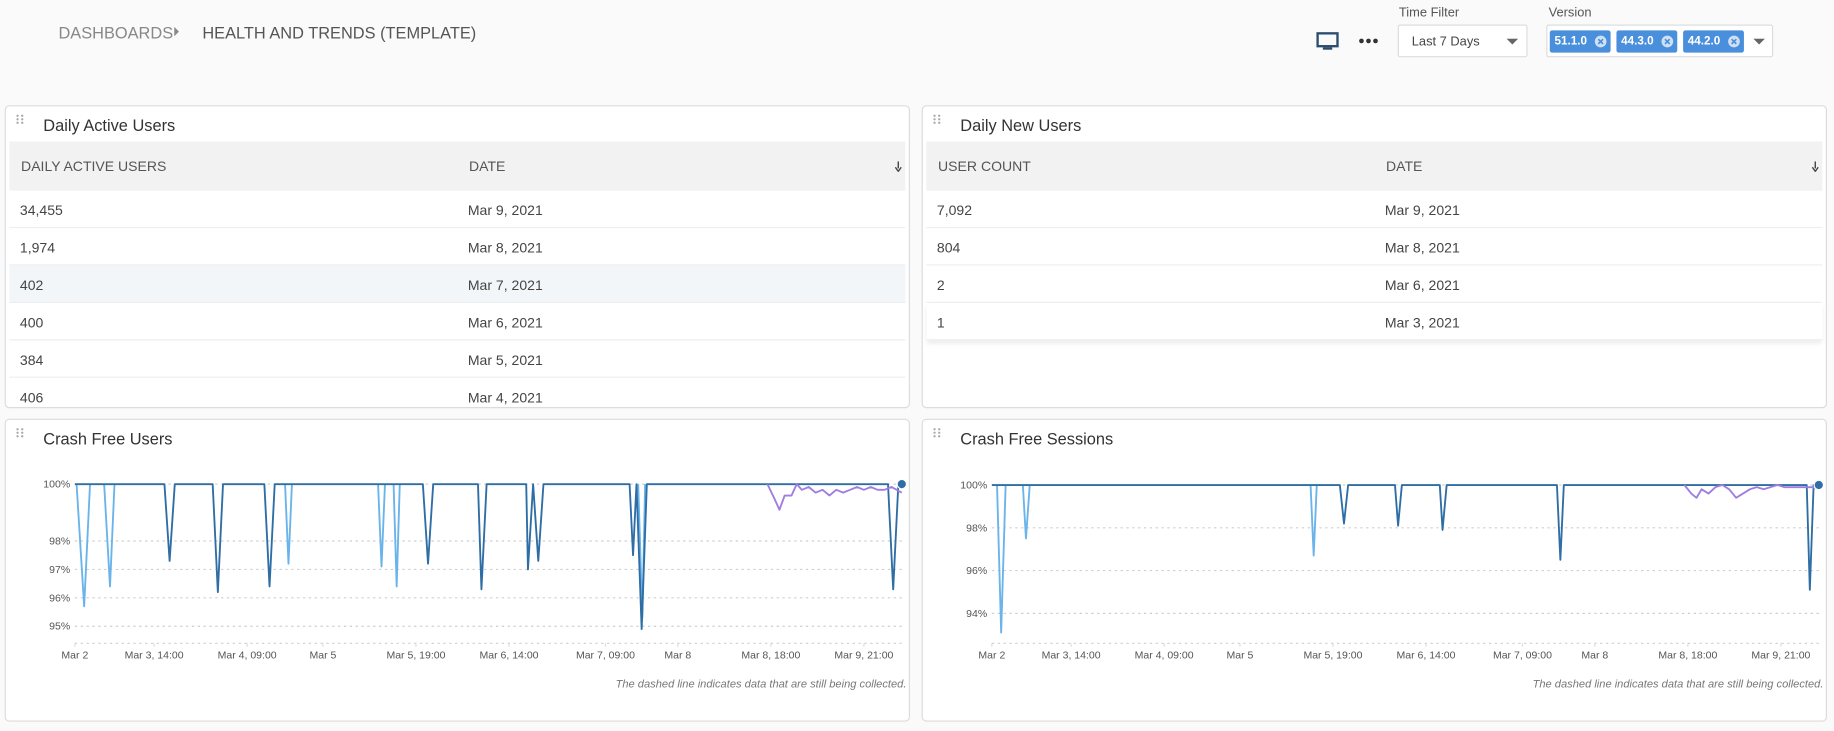 This screenshot has width=1834, height=731. I want to click on x-tick-label: Mar 2, so click(991, 656).